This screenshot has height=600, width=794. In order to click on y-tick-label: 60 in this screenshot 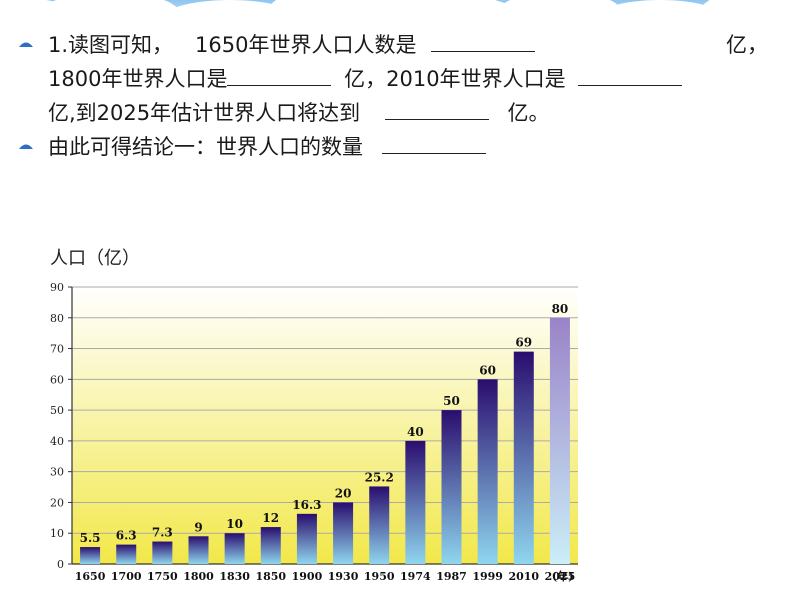, I will do `click(57, 379)`.